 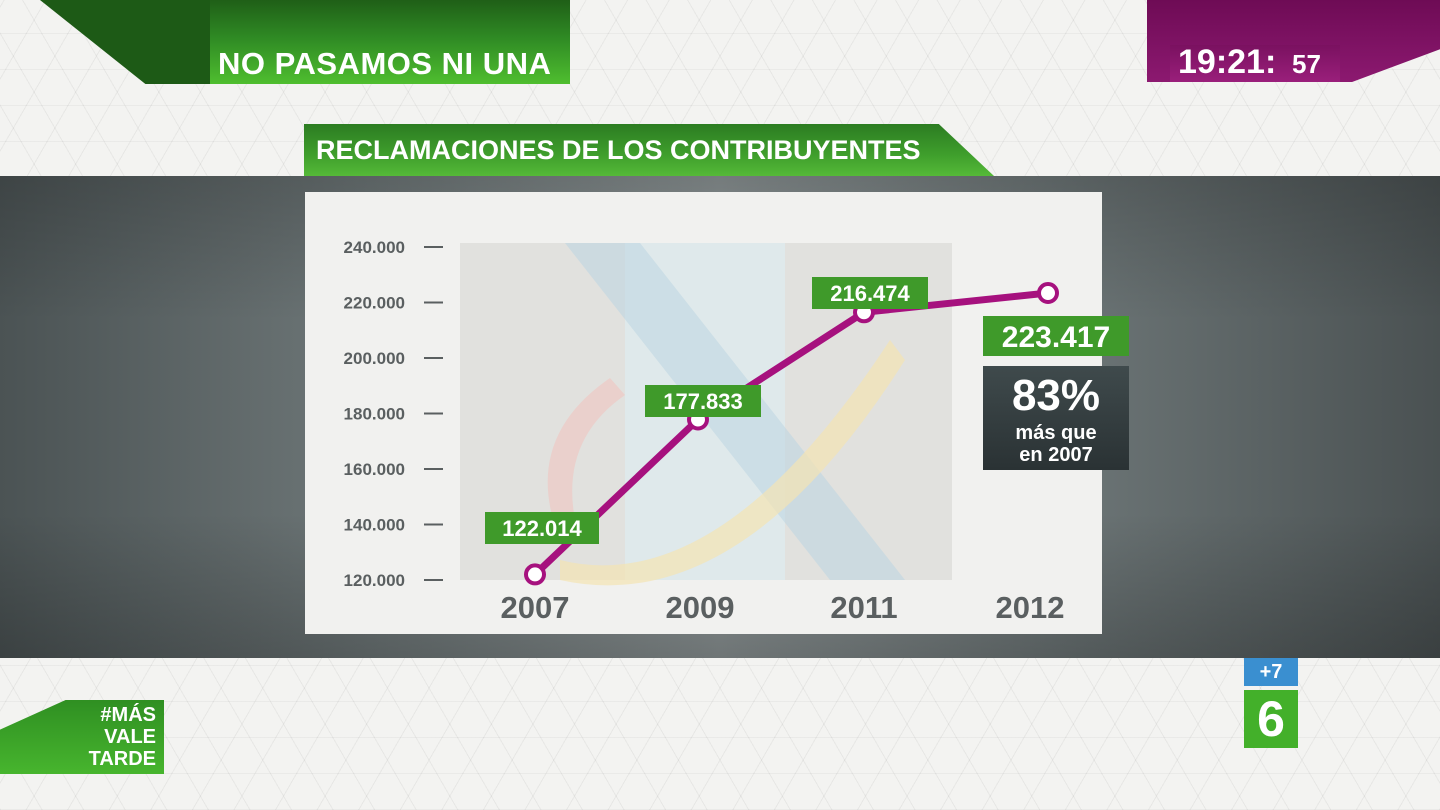 I want to click on data-label: 122.014, so click(x=542, y=528).